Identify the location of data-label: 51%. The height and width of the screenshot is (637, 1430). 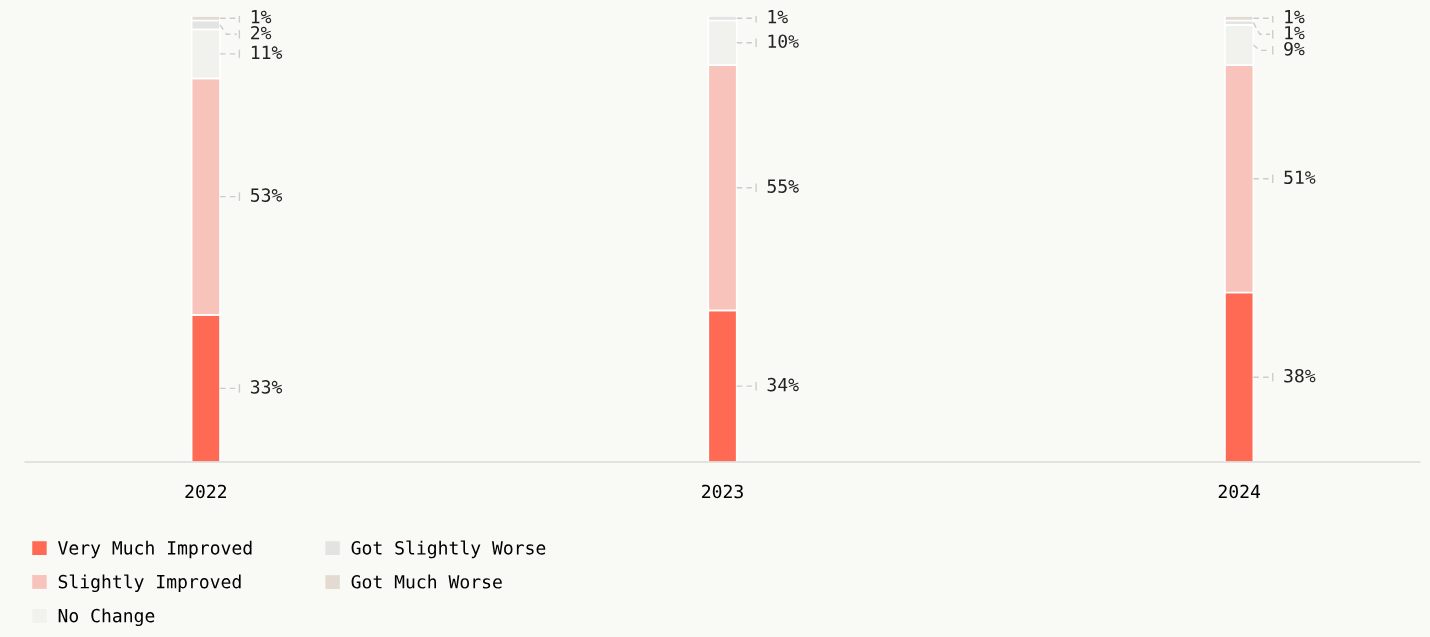
(1300, 177).